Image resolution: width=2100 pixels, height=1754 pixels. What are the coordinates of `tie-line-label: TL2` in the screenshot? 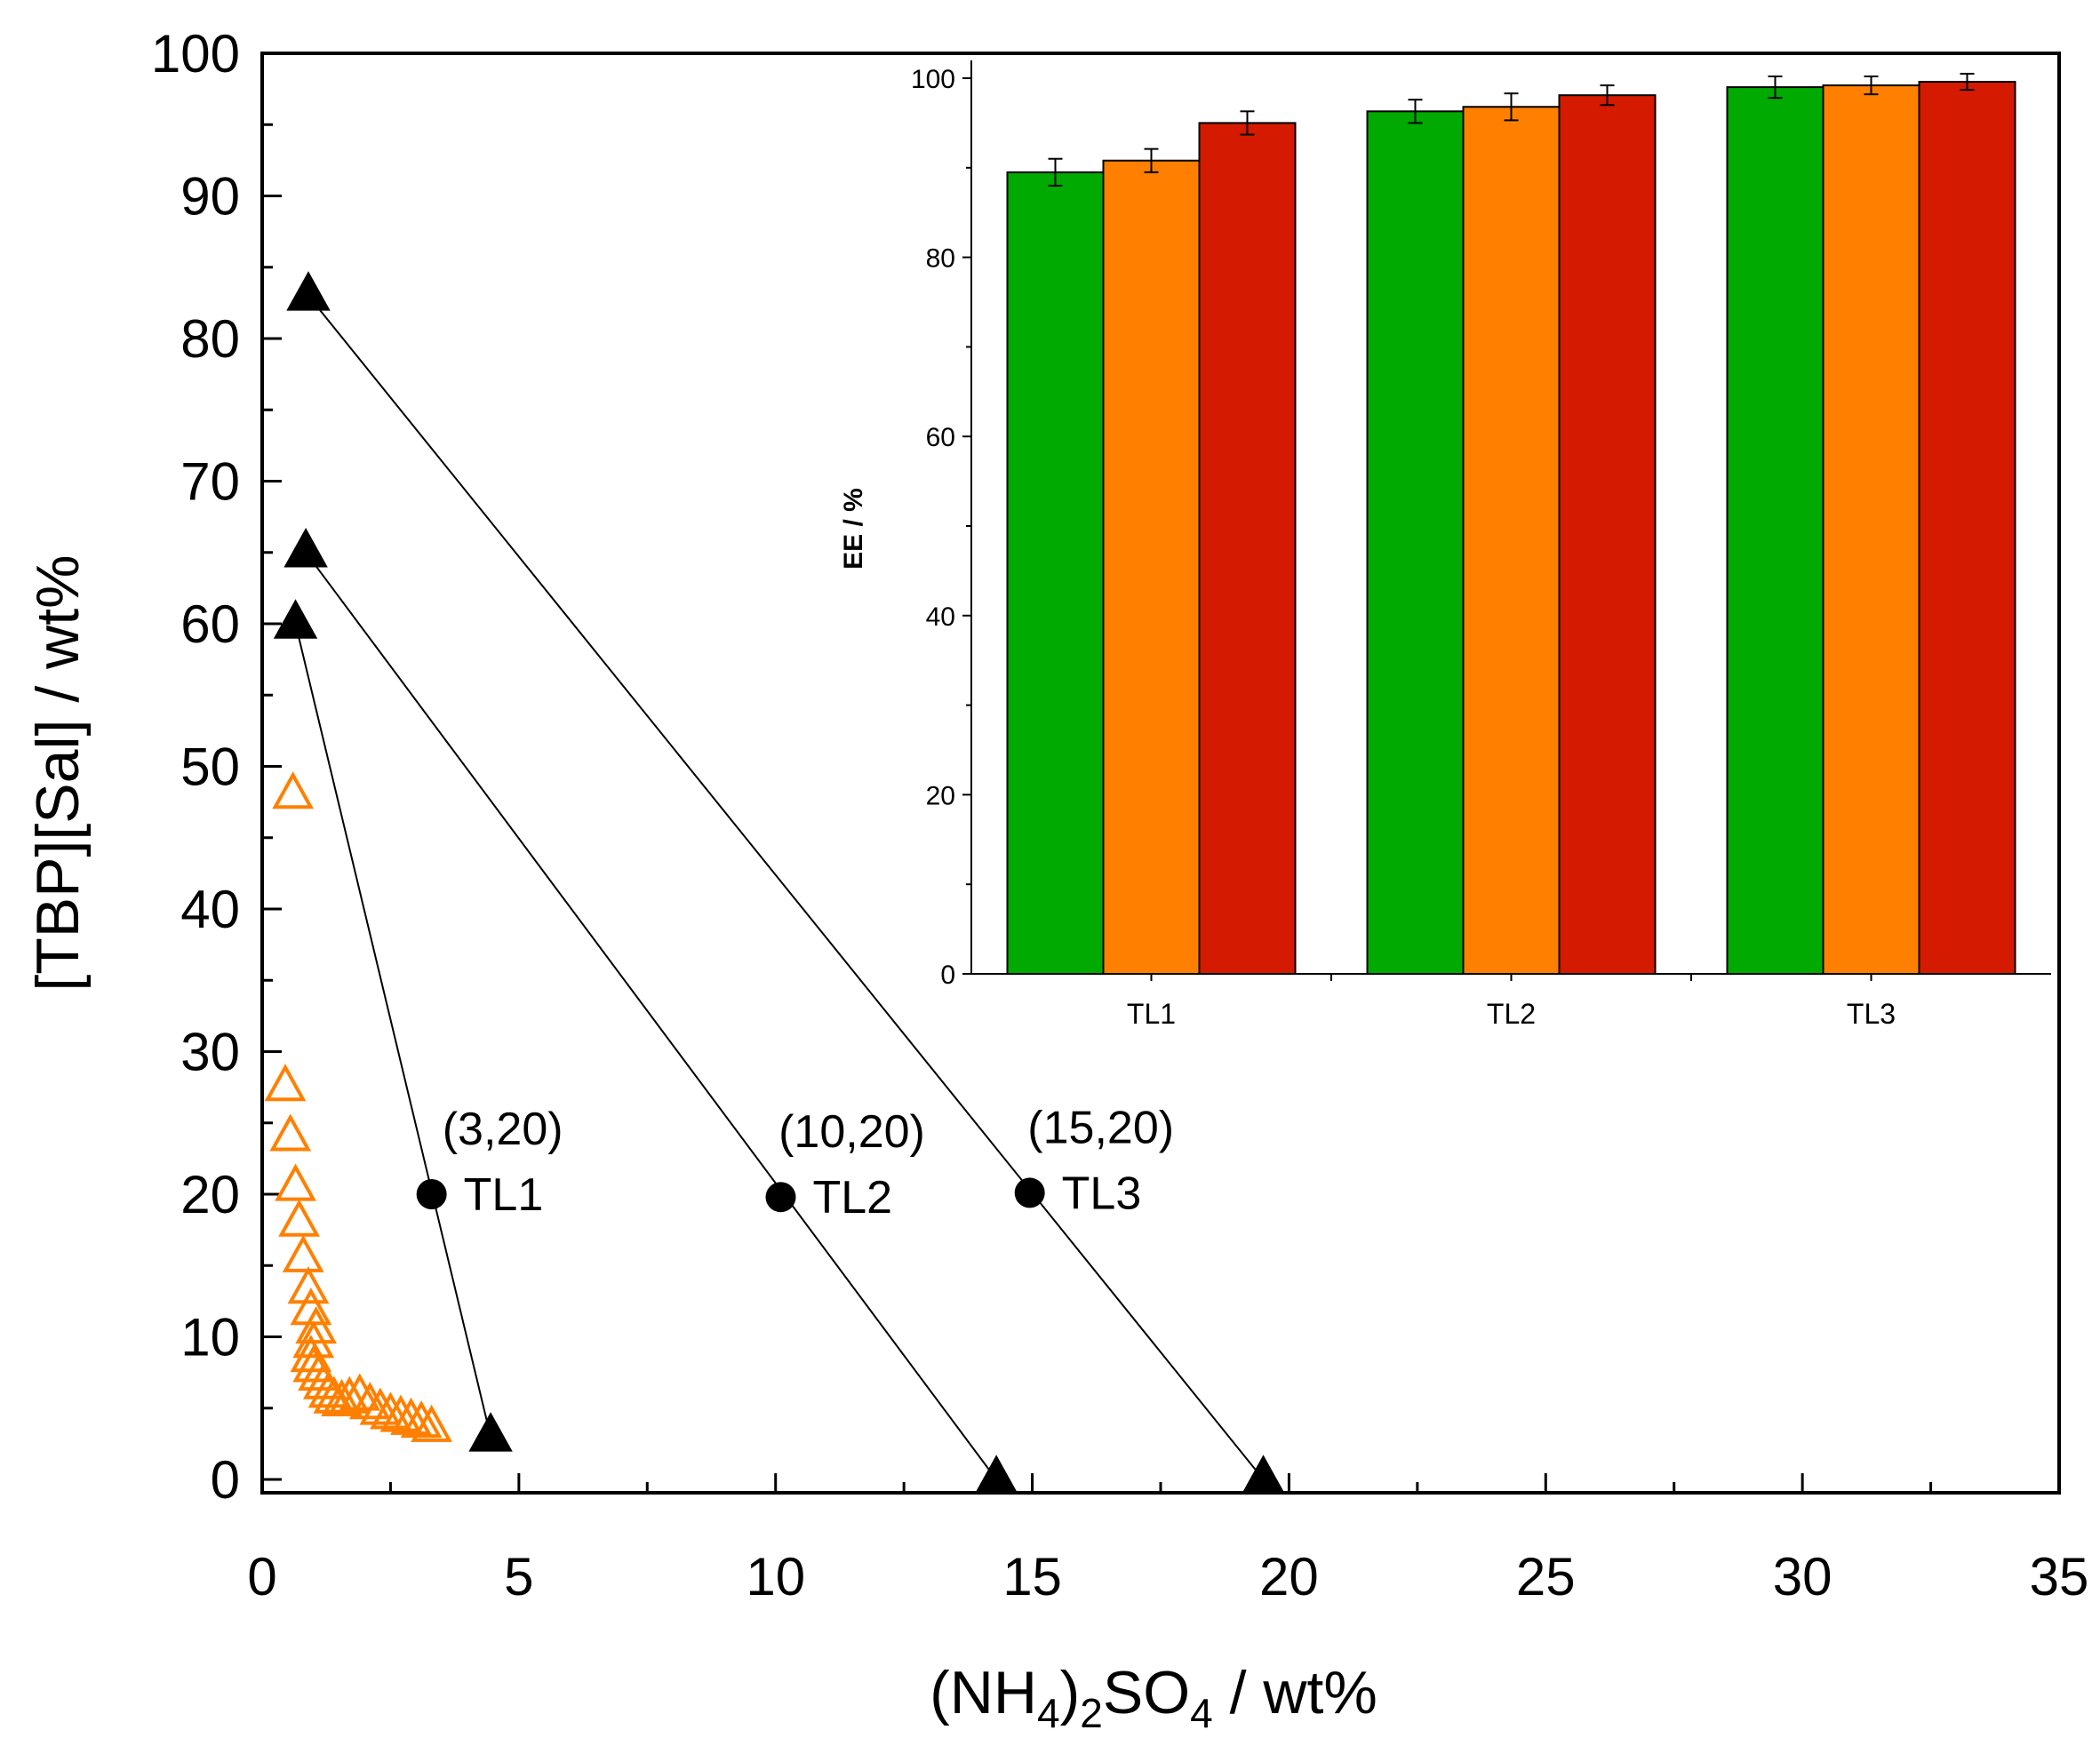 It's located at (852, 1198).